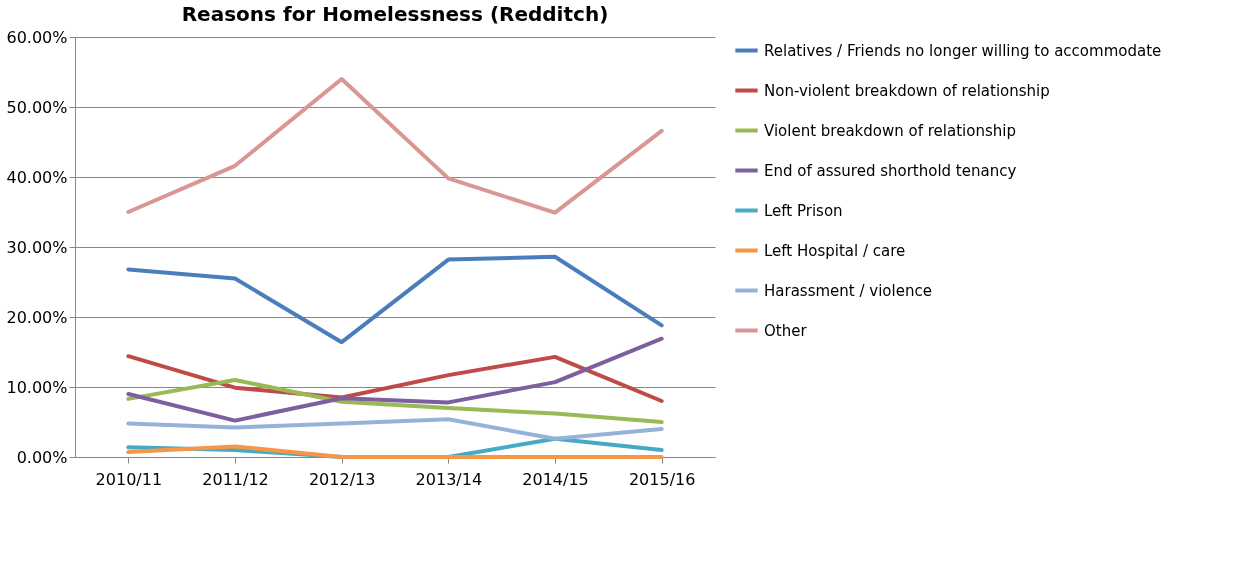 The width and height of the screenshot is (1241, 585). What do you see at coordinates (803, 210) in the screenshot?
I see `legend-label: Left Prison` at bounding box center [803, 210].